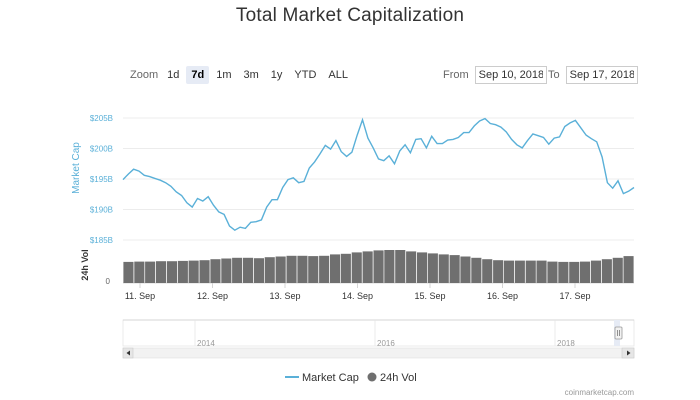 This screenshot has width=700, height=400. I want to click on navigator-year-label: 2014, so click(206, 343).